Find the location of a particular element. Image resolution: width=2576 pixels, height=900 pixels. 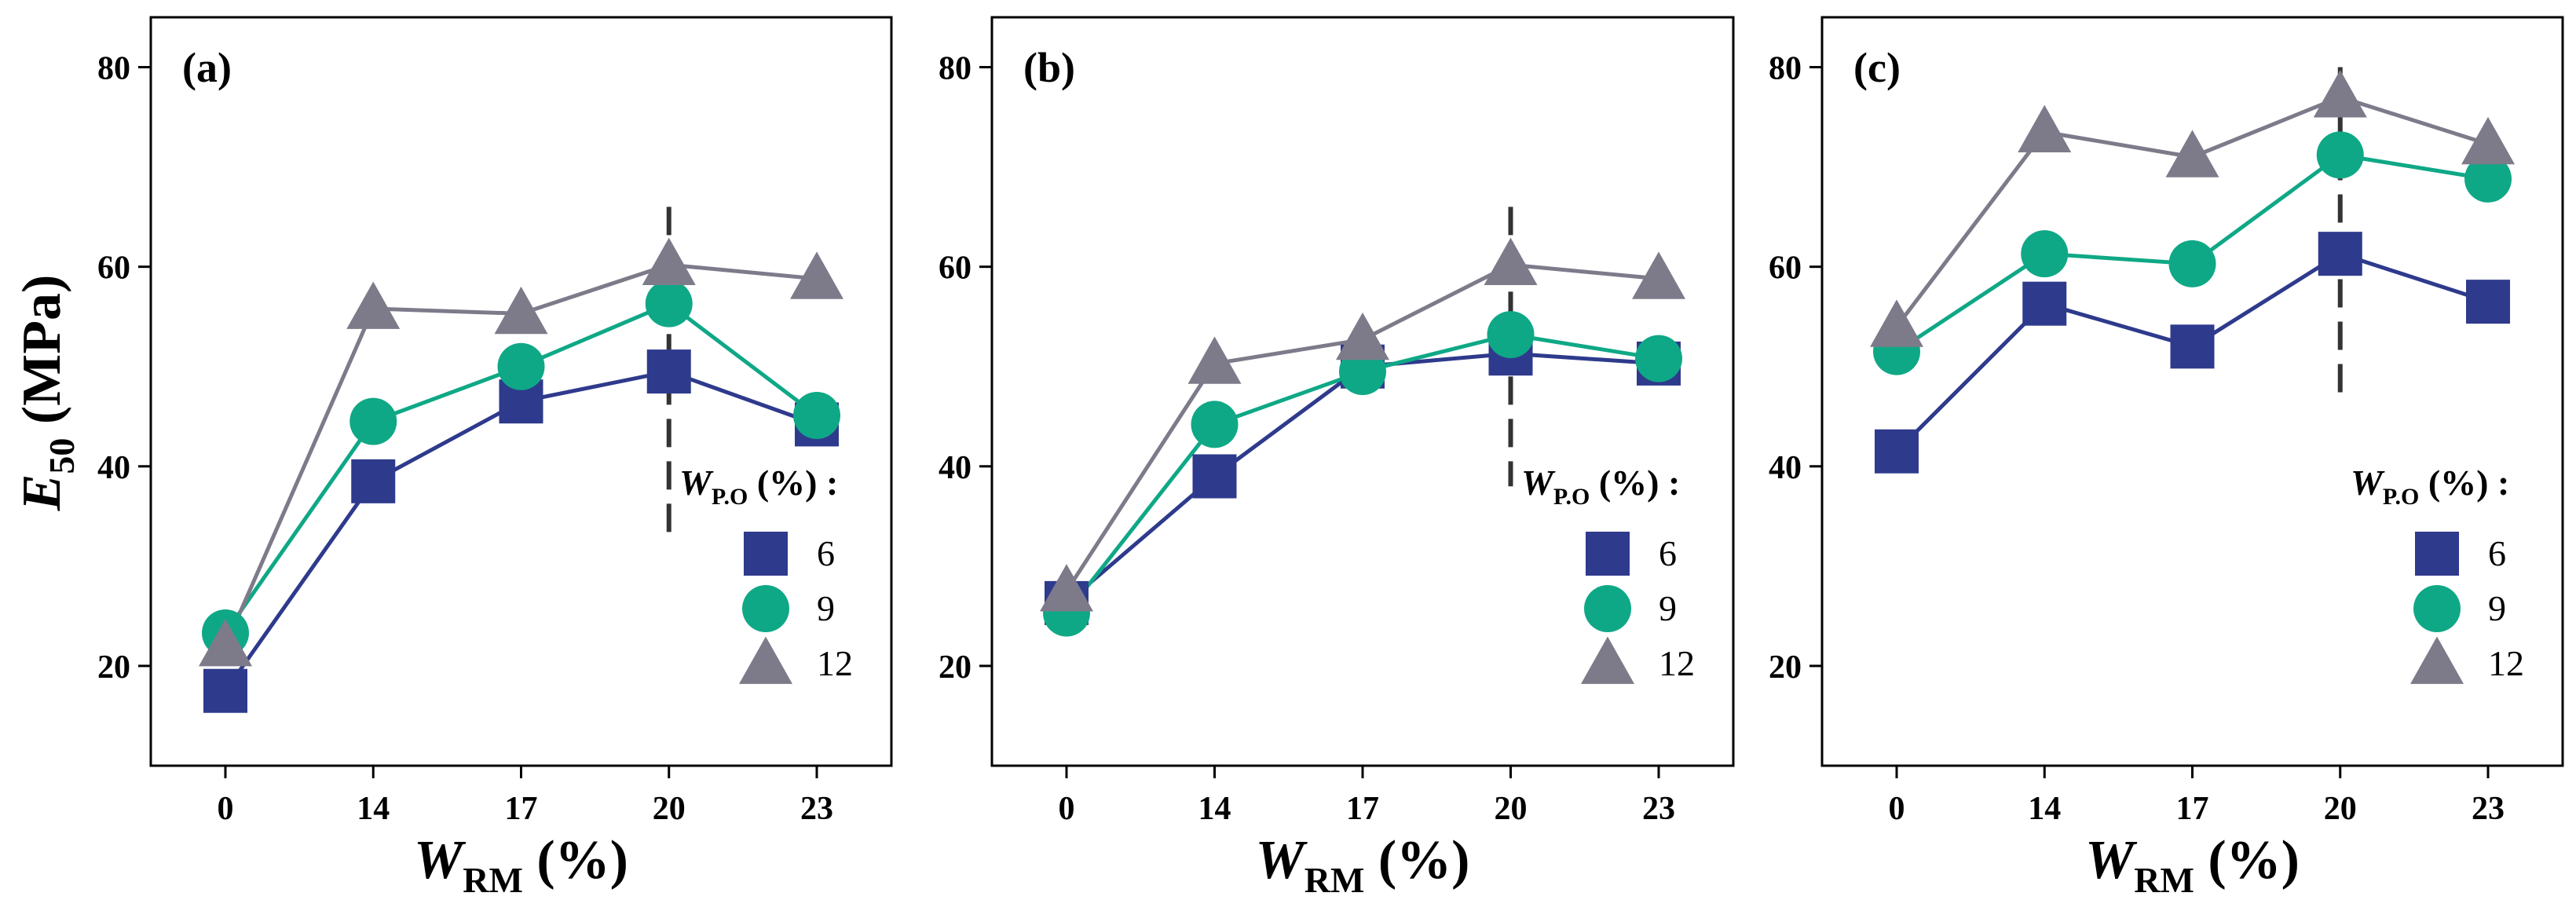

panel-label: (b) is located at coordinates (1049, 67).